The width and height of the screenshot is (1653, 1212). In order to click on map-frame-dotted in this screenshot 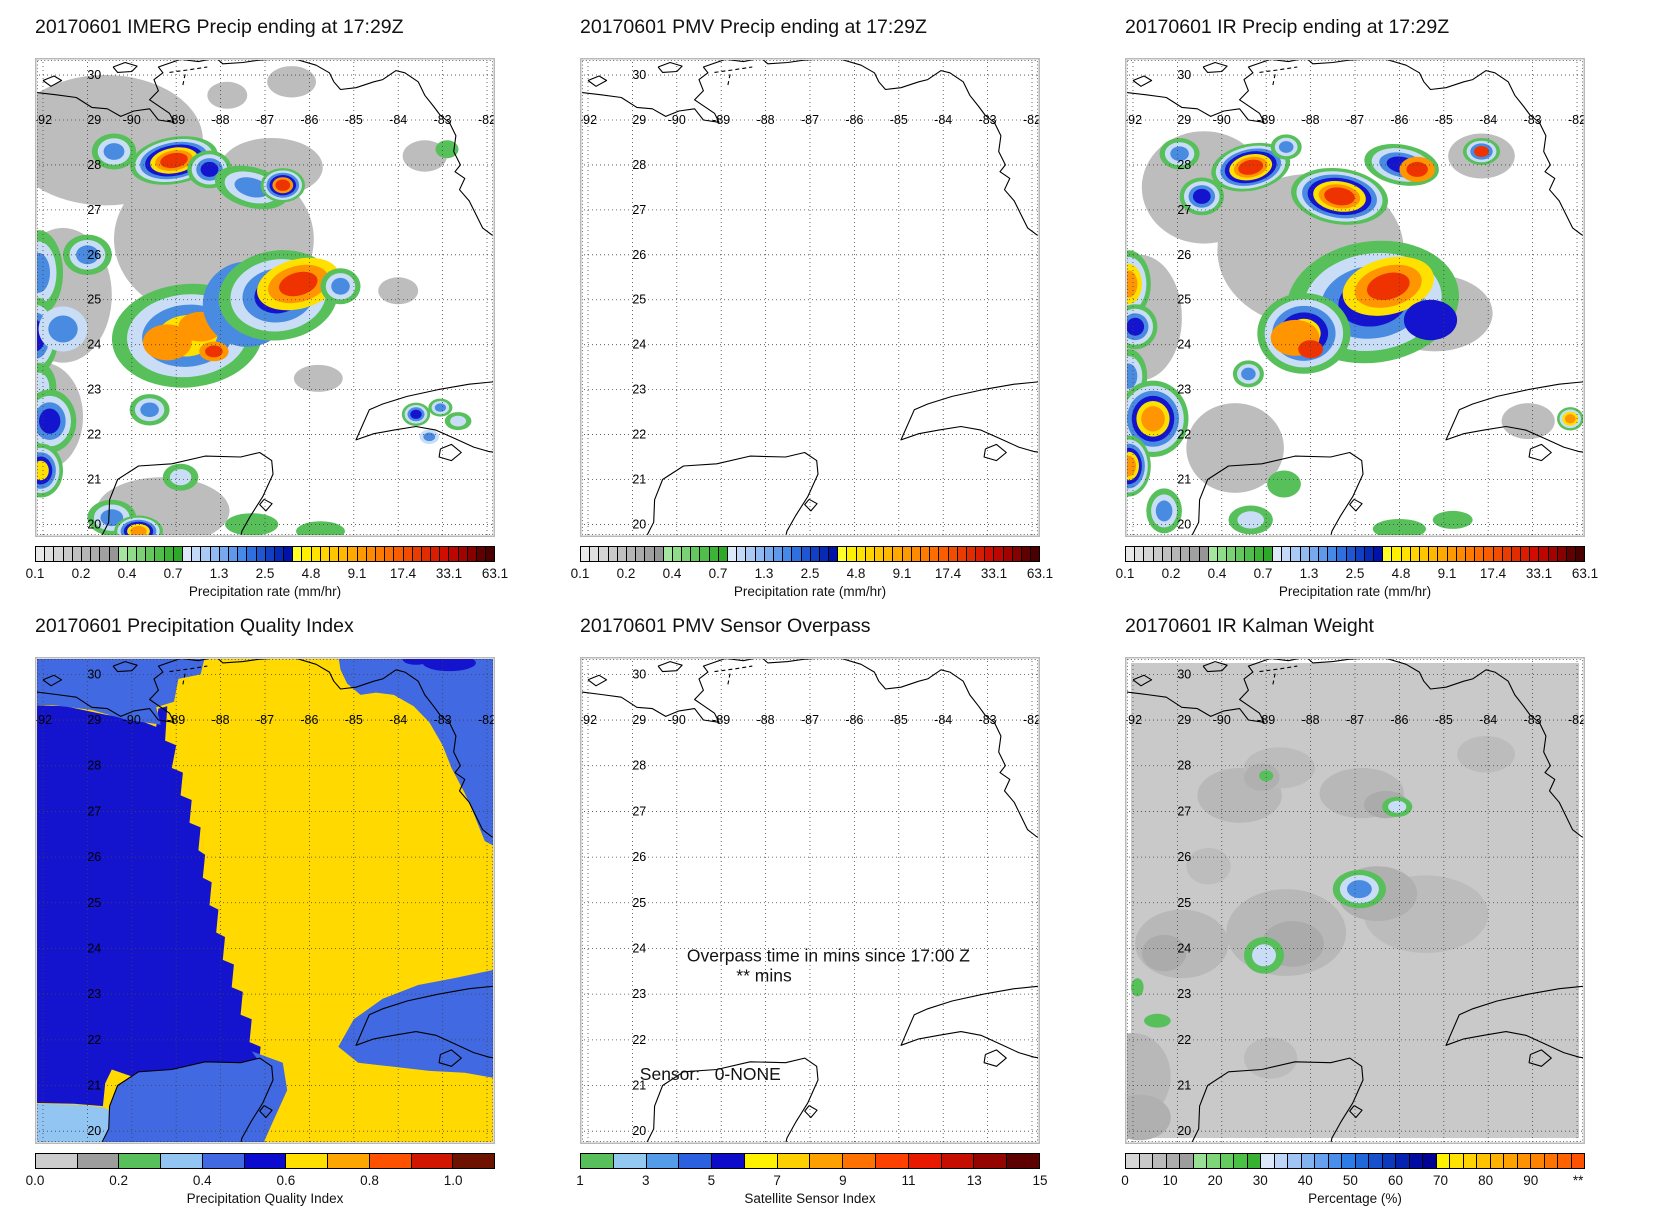, I will do `click(810, 900)`.